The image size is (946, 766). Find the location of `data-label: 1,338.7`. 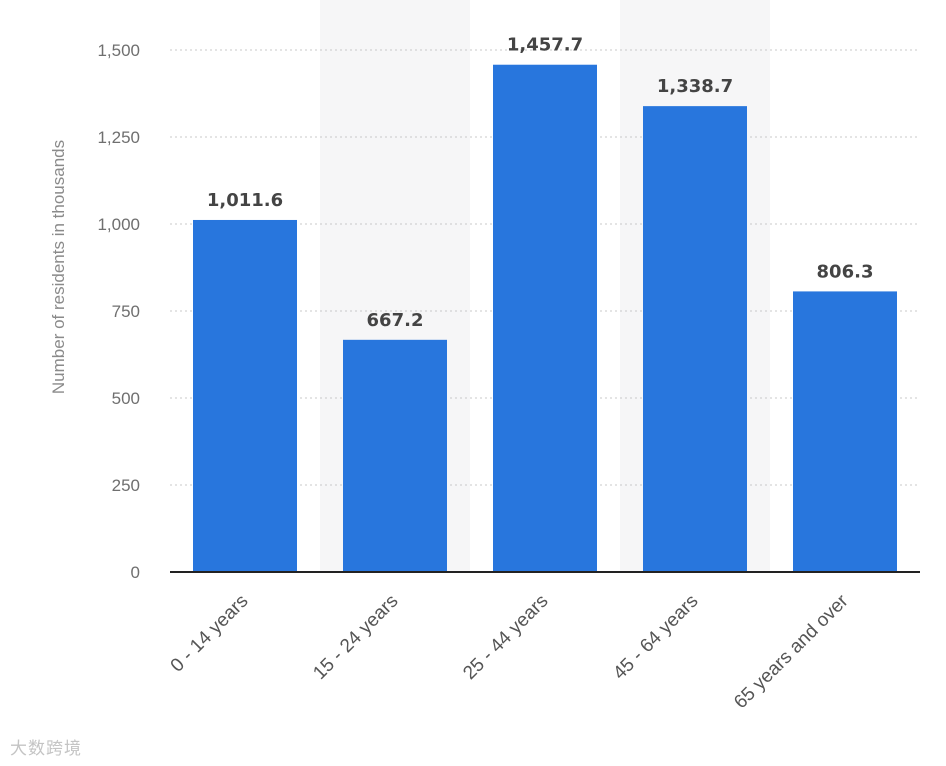

data-label: 1,338.7 is located at coordinates (695, 86).